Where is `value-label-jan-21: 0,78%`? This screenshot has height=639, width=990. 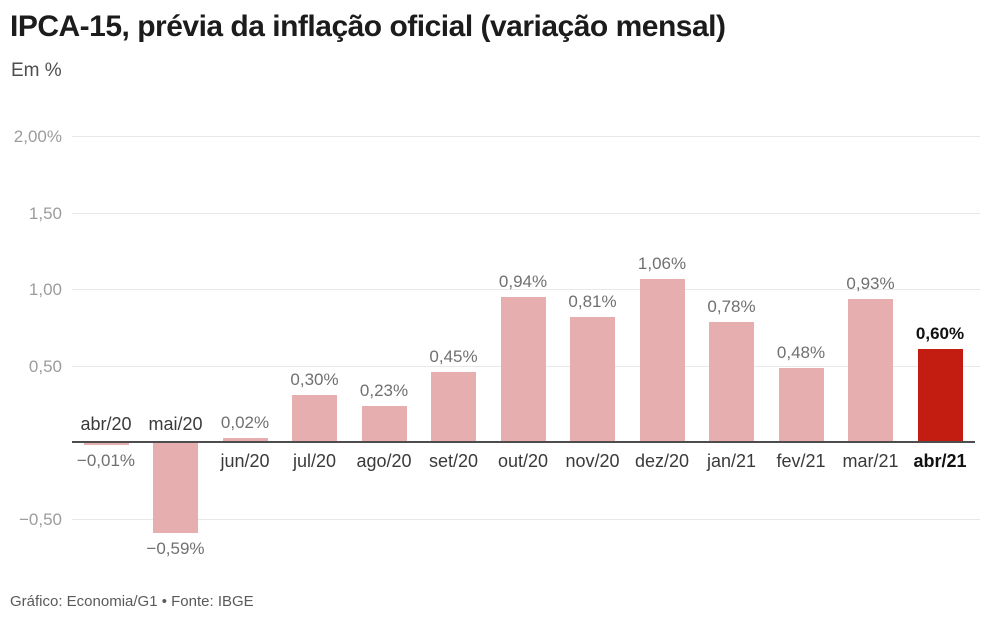
value-label-jan-21: 0,78% is located at coordinates (731, 306).